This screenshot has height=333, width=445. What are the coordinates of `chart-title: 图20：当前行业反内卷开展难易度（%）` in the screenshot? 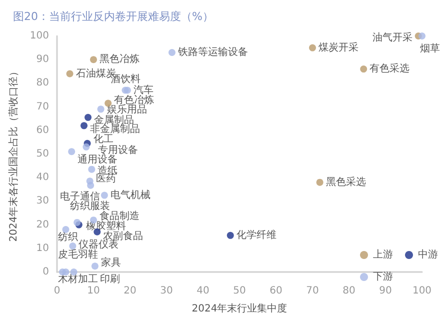 It's located at (113, 16).